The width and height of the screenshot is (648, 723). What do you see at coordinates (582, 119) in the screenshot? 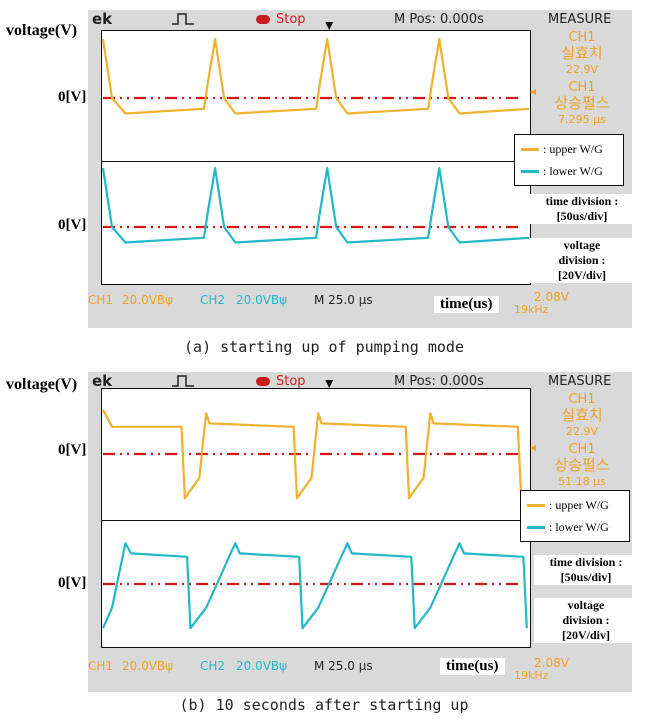
I see `measure-value: 7.295 μs` at bounding box center [582, 119].